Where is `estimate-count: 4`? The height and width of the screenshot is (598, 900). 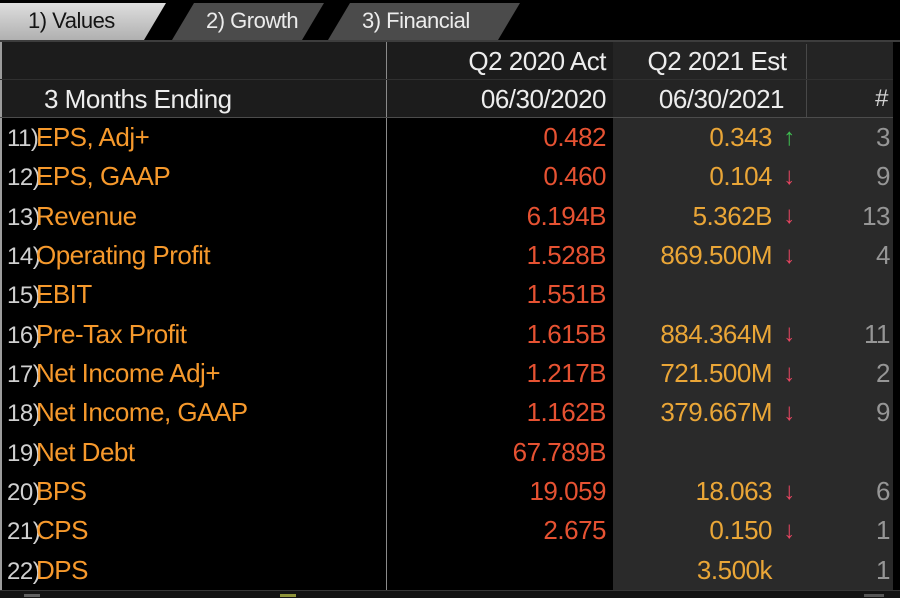 estimate-count: 4 is located at coordinates (883, 255).